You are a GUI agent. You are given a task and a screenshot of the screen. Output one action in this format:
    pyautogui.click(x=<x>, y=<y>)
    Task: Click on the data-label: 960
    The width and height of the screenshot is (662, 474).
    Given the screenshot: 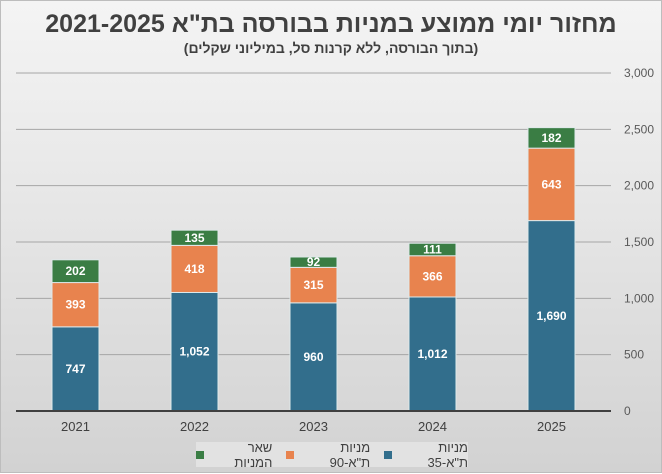 What is the action you would take?
    pyautogui.click(x=313, y=357)
    